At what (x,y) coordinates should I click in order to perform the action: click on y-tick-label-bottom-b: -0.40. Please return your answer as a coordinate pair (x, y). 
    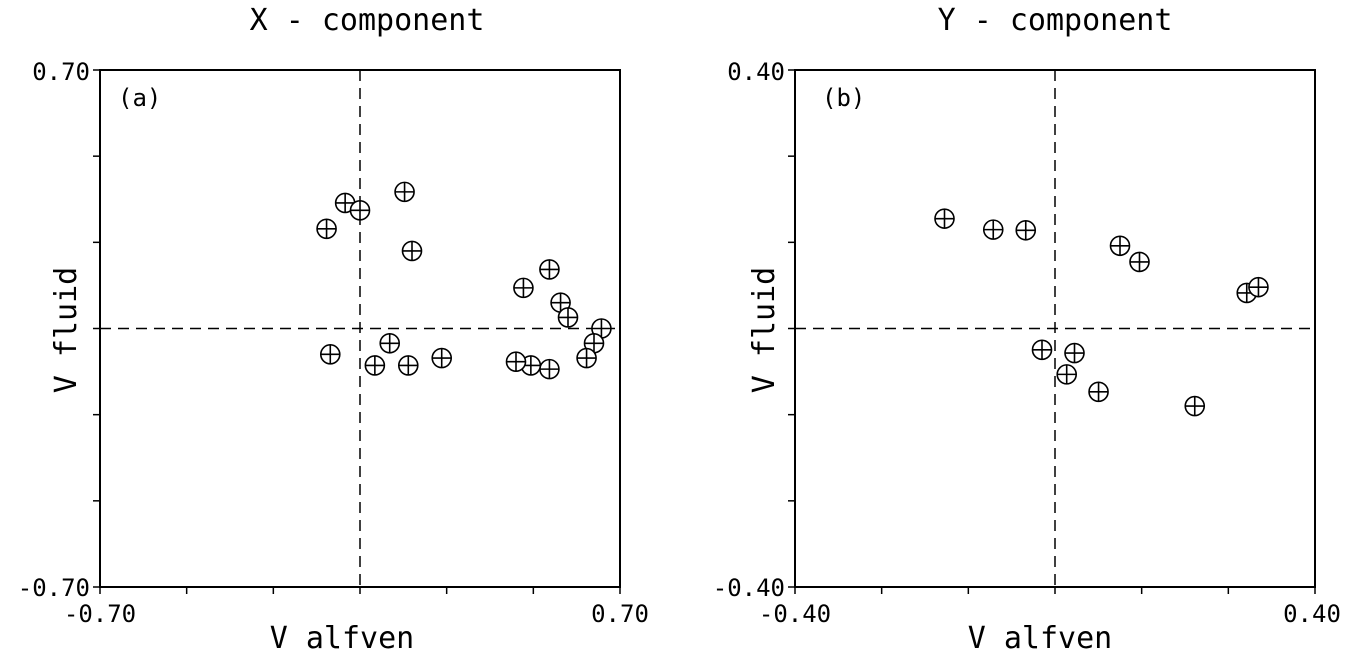
    Looking at the image, I should click on (749, 588).